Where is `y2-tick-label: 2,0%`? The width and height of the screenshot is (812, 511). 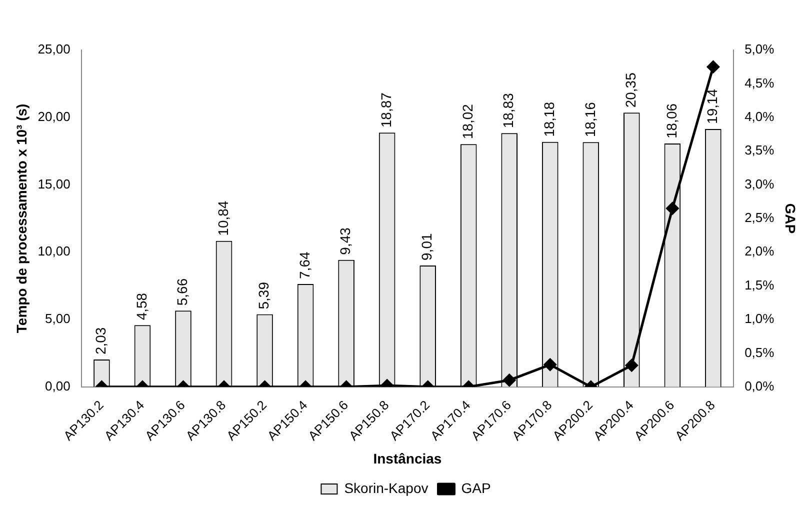
y2-tick-label: 2,0% is located at coordinates (759, 251).